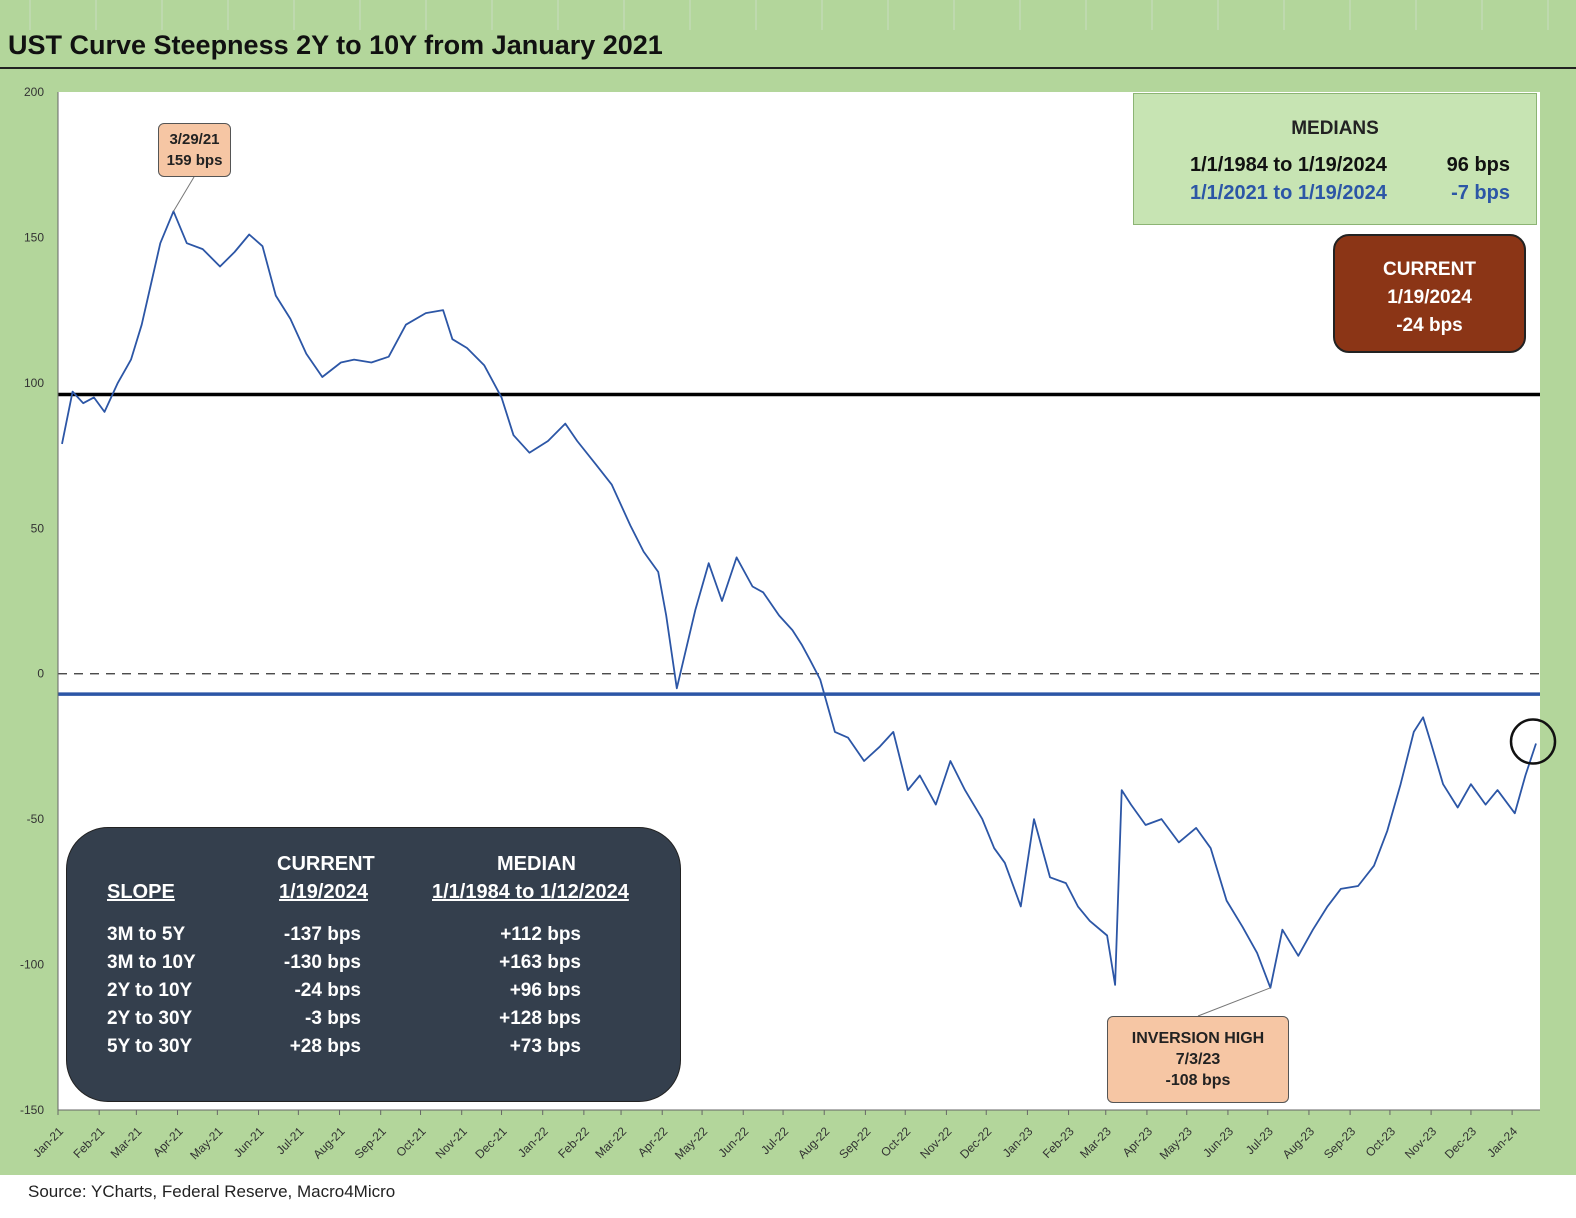  Describe the element at coordinates (370, 1142) in the screenshot. I see `x-tick-label: Sep-21` at that location.